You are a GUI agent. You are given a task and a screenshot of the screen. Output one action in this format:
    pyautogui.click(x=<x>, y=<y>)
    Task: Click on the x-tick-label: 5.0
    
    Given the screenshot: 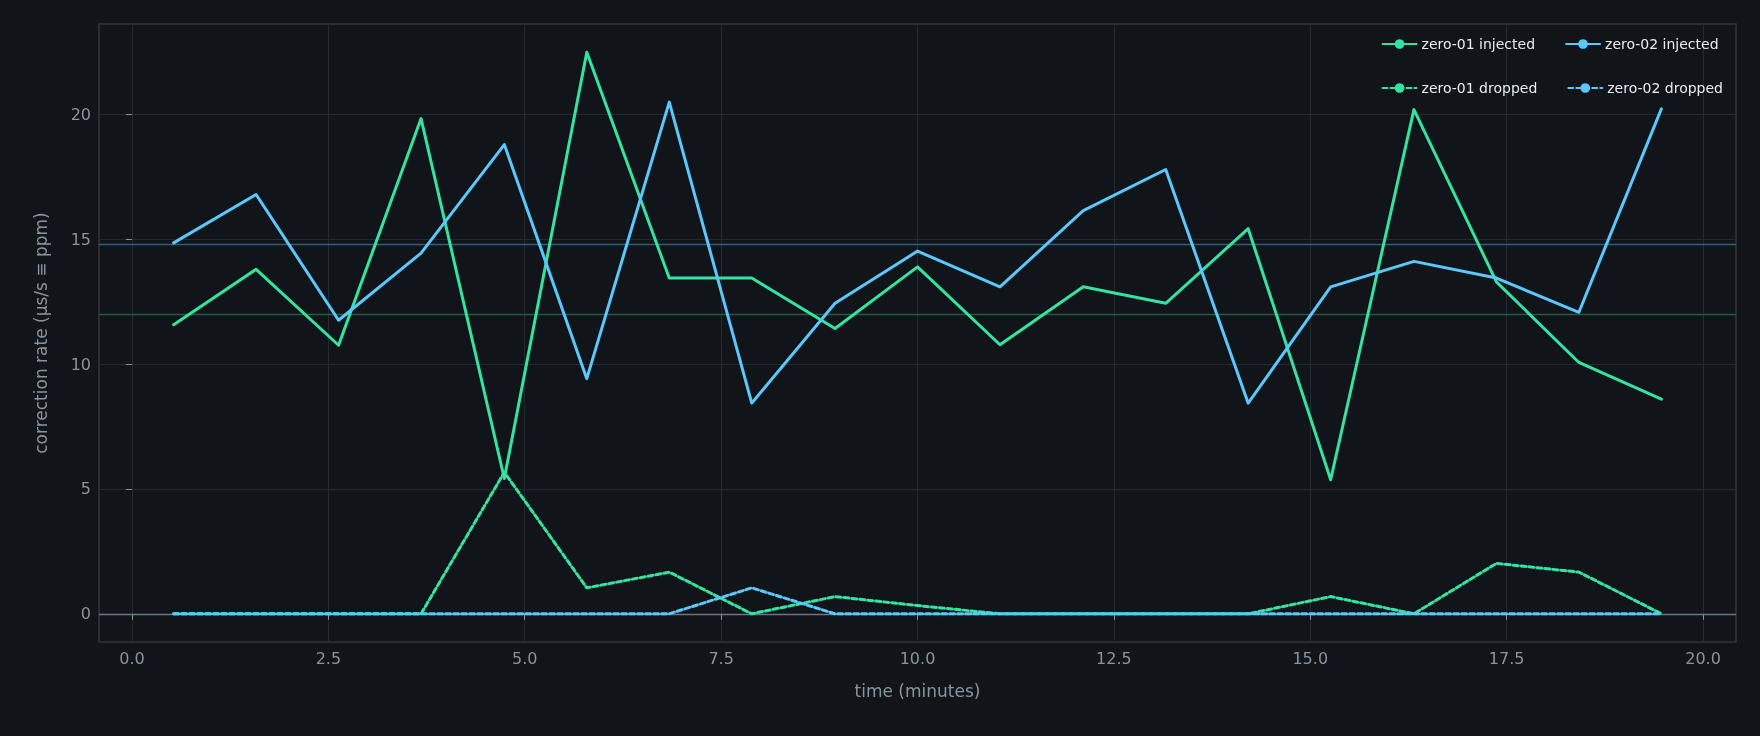 What is the action you would take?
    pyautogui.click(x=525, y=658)
    